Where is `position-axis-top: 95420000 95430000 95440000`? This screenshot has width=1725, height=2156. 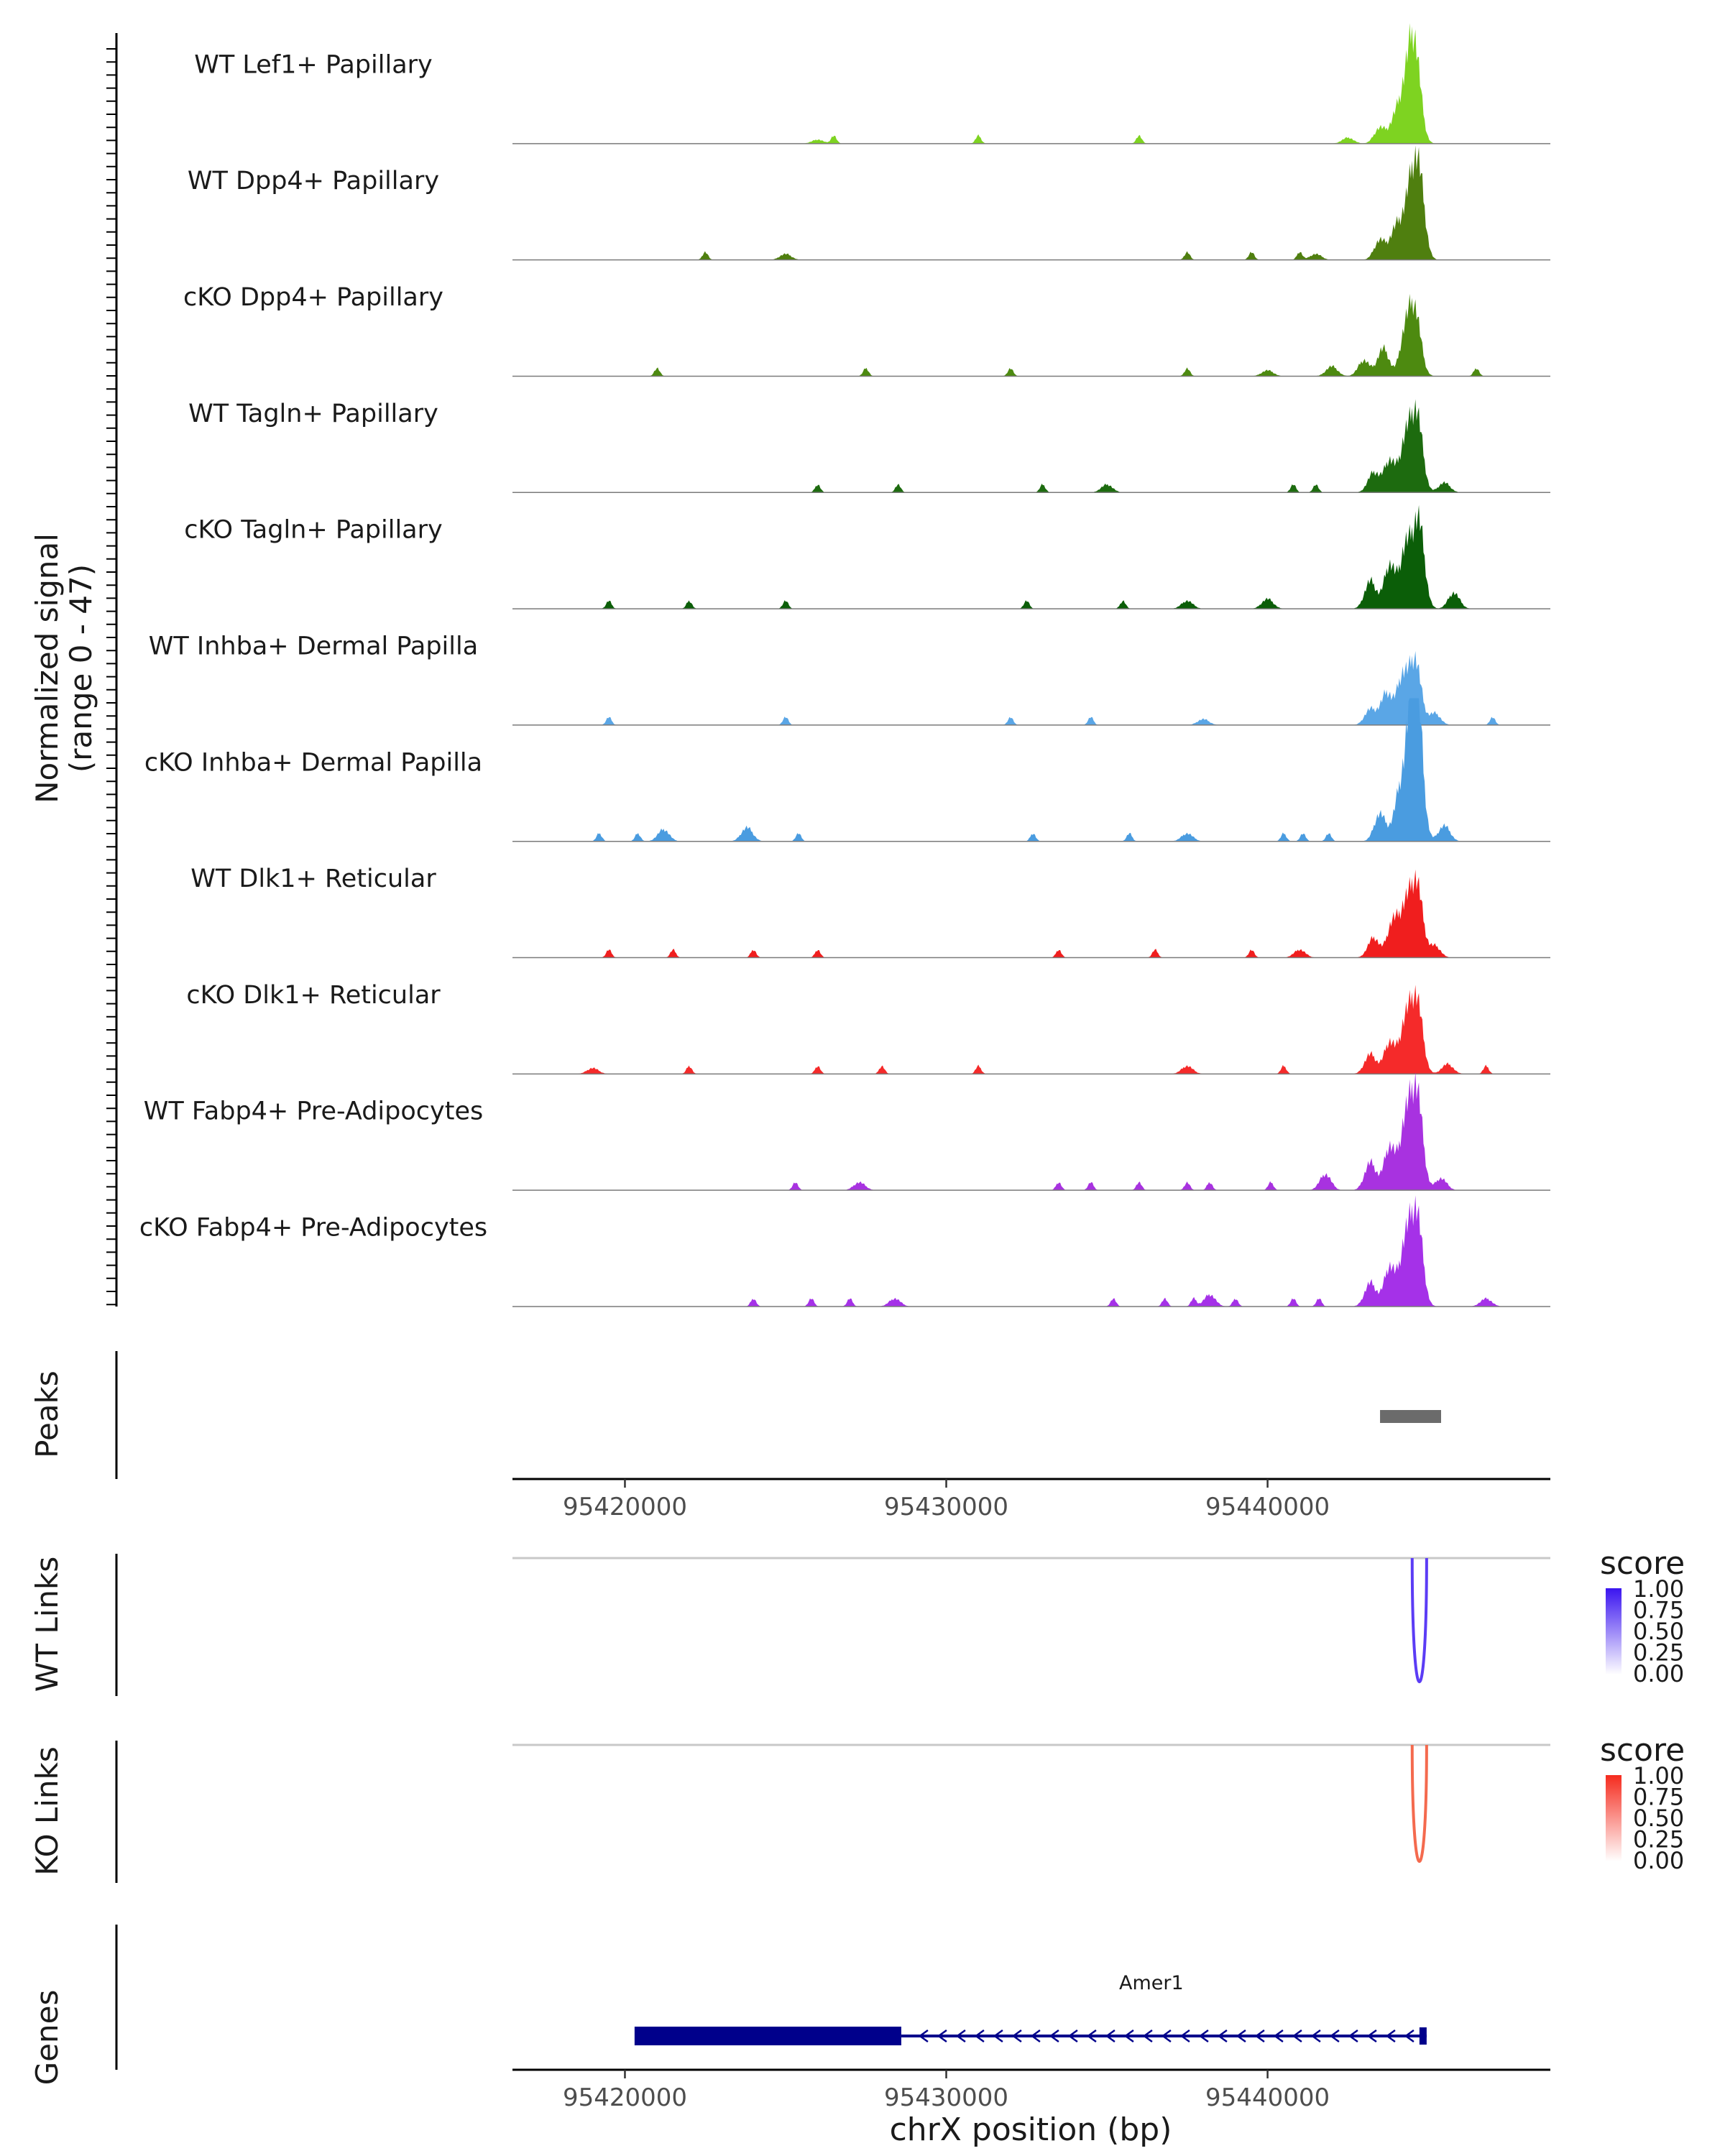 position-axis-top: 95420000 95430000 95440000 is located at coordinates (1031, 1499).